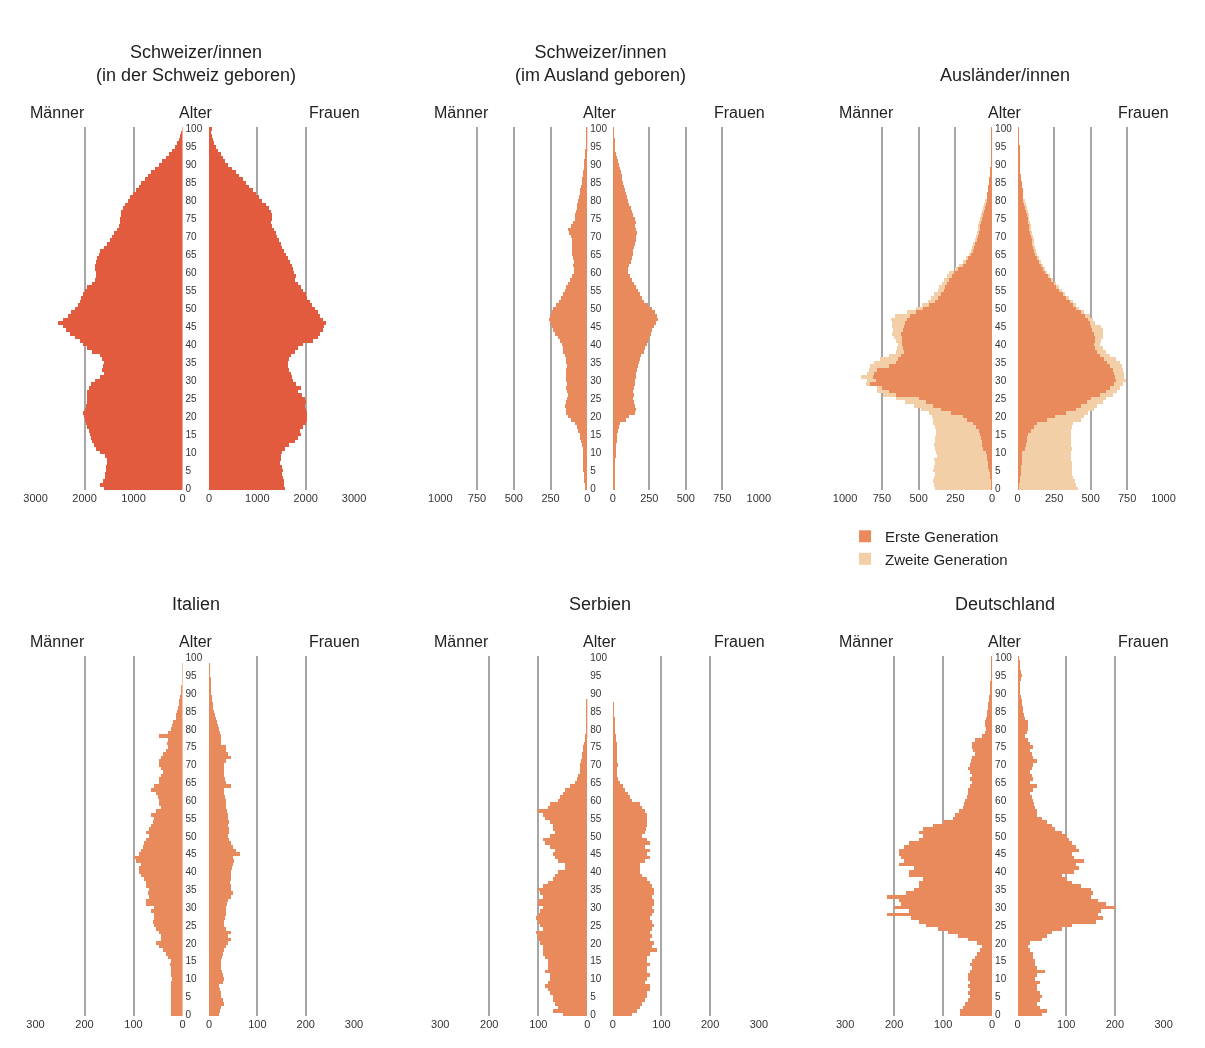 This screenshot has height=1048, width=1205. What do you see at coordinates (918, 498) in the screenshot?
I see `x-tick-label: 500` at bounding box center [918, 498].